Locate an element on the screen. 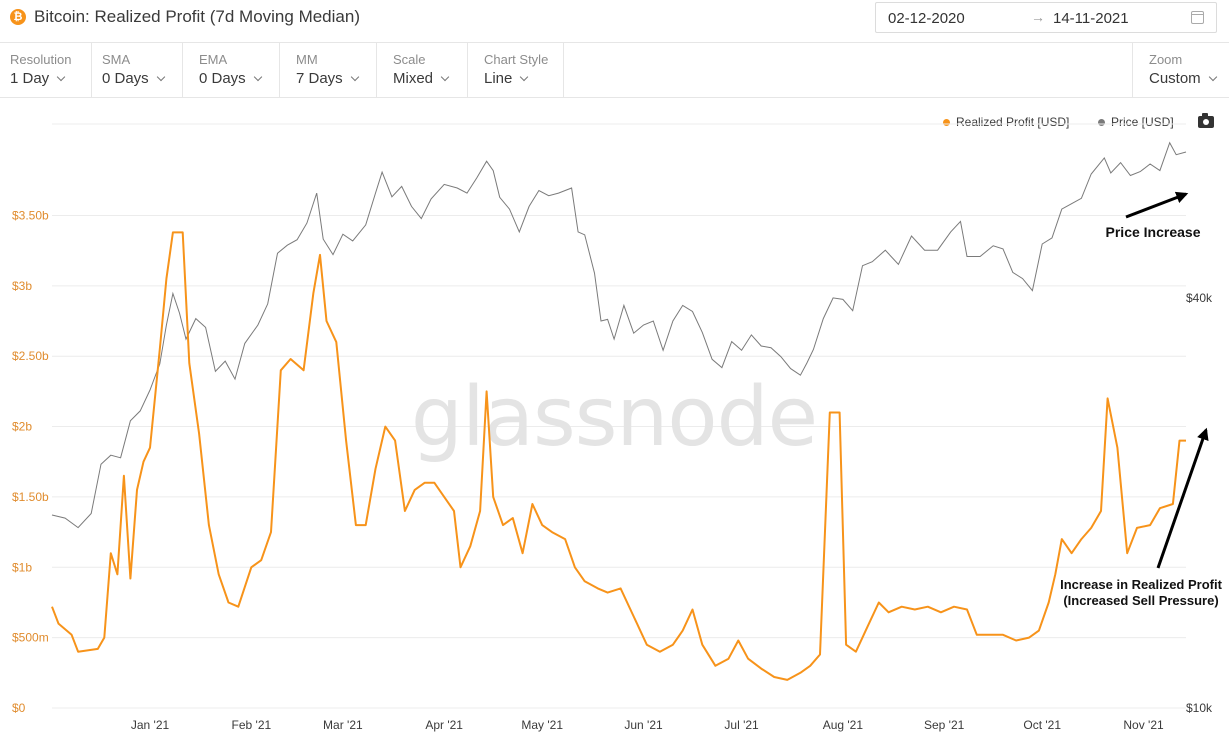 This screenshot has height=744, width=1229. y-right-tick-label: $40k is located at coordinates (1199, 298).